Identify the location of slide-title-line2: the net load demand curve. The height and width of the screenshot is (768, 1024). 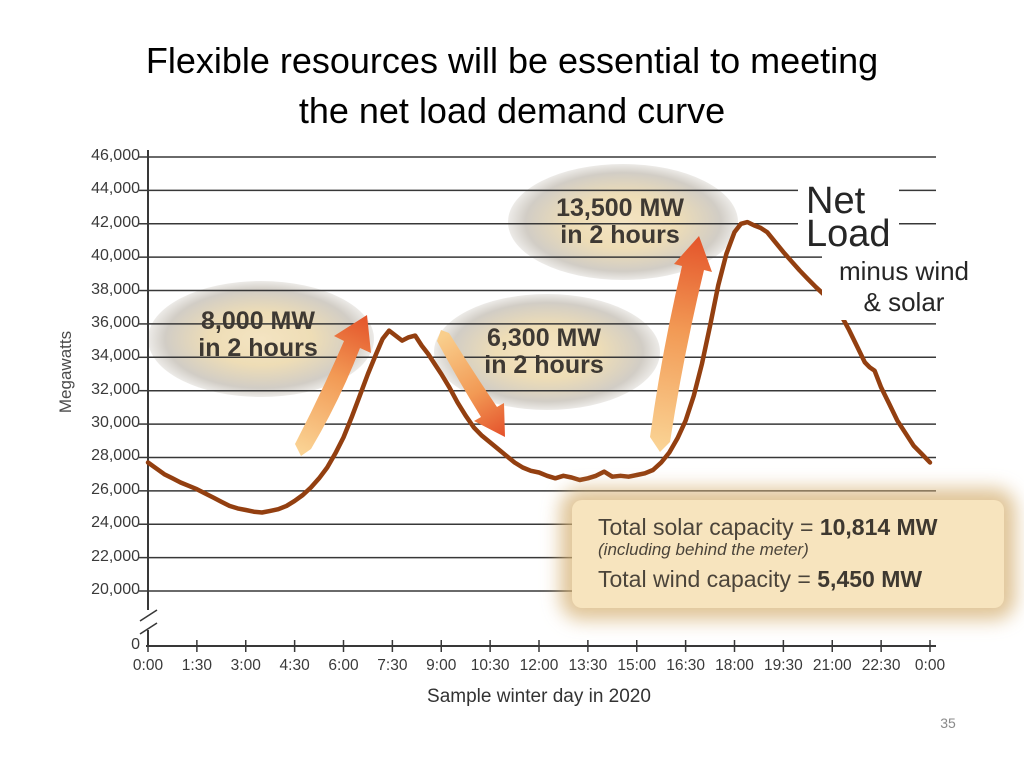
(512, 110).